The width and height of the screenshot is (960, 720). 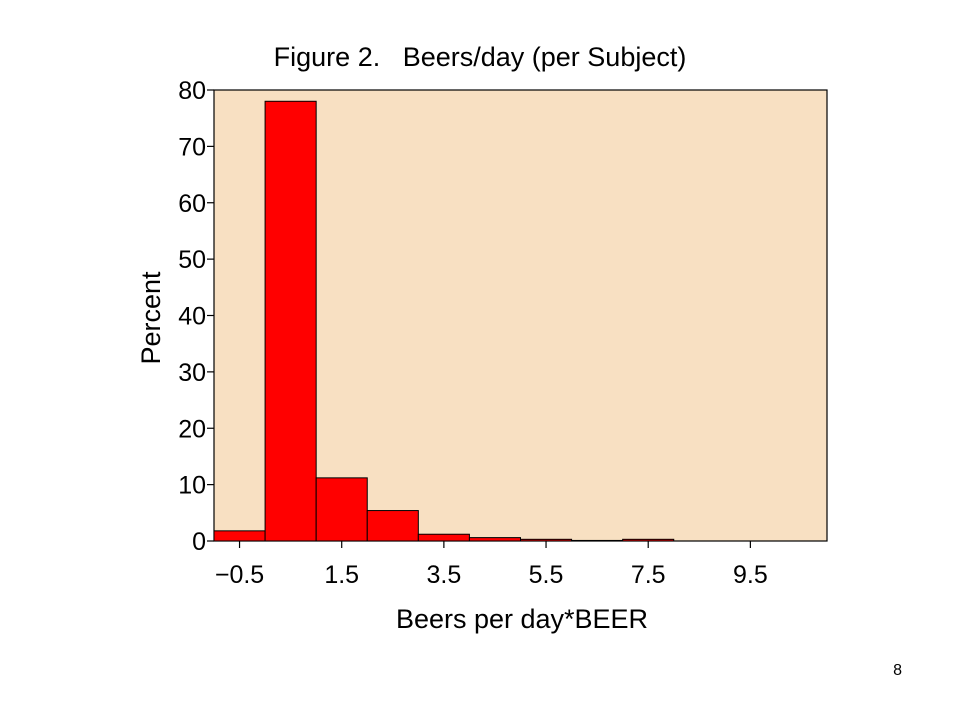 What do you see at coordinates (192, 373) in the screenshot?
I see `y-tick-label: 30` at bounding box center [192, 373].